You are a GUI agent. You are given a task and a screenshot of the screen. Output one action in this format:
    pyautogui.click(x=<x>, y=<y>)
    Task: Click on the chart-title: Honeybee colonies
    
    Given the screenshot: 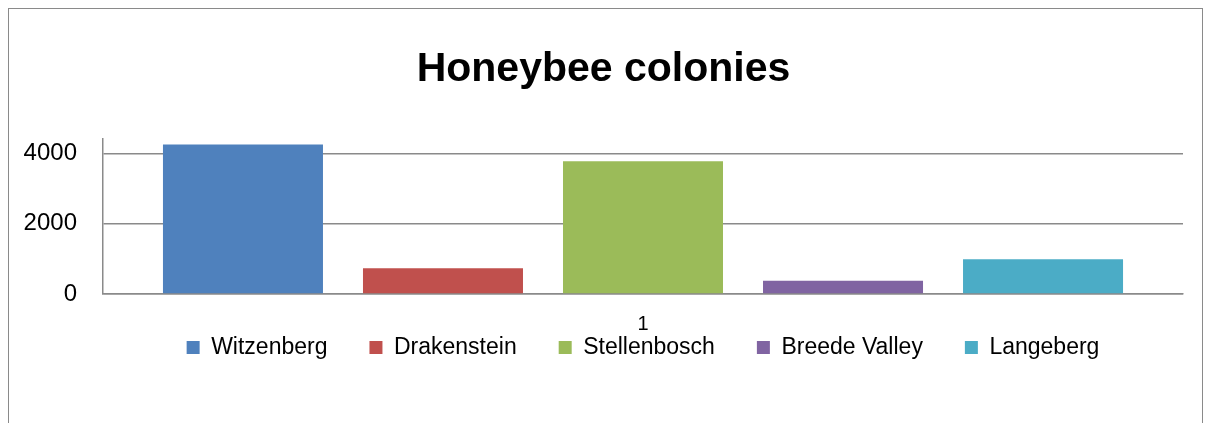 What is the action you would take?
    pyautogui.click(x=603, y=66)
    